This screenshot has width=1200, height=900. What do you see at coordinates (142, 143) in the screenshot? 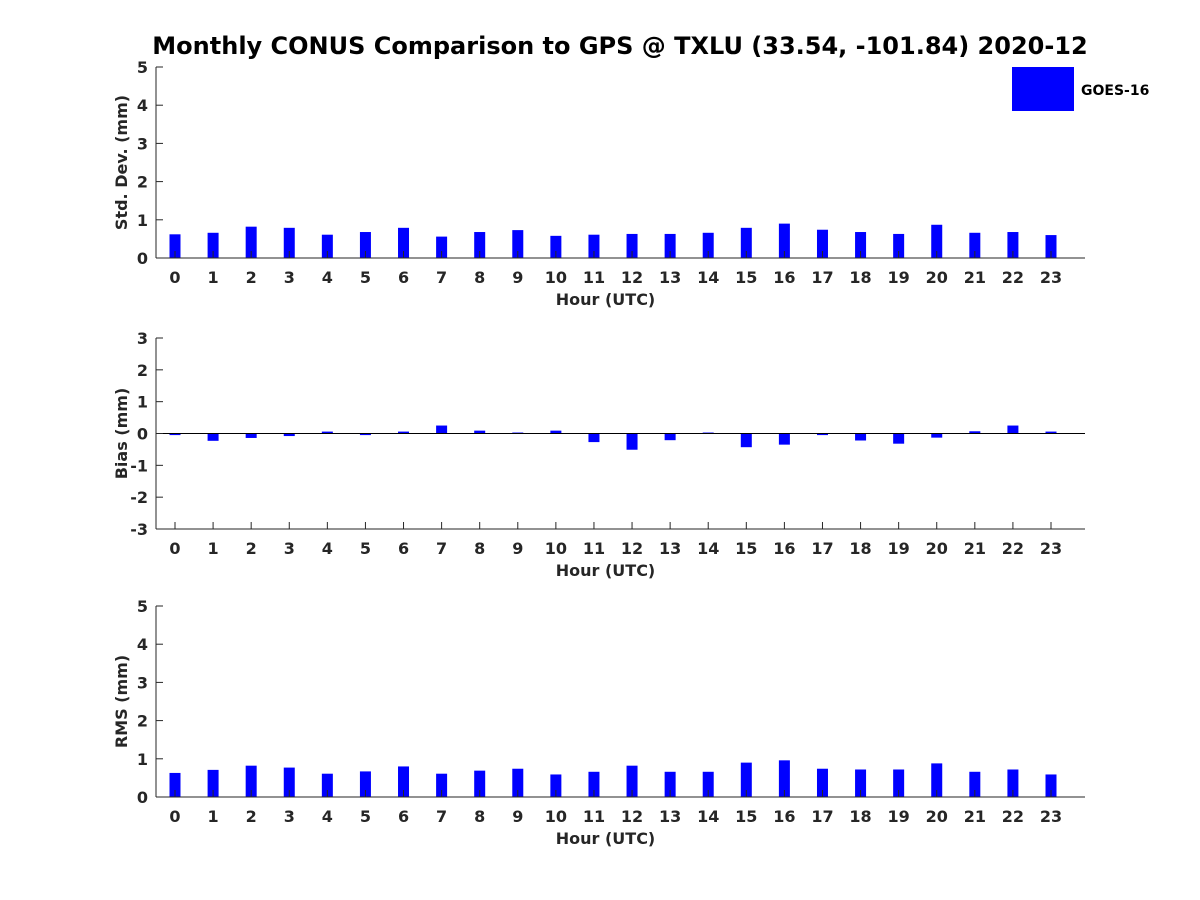
I see `y-tick-label: 3` at bounding box center [142, 143].